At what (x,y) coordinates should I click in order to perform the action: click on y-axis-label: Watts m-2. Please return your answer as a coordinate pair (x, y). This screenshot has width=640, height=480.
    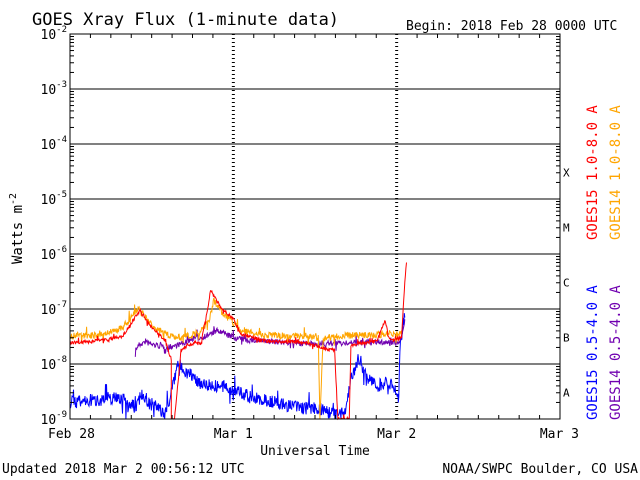
    Looking at the image, I should click on (17, 228).